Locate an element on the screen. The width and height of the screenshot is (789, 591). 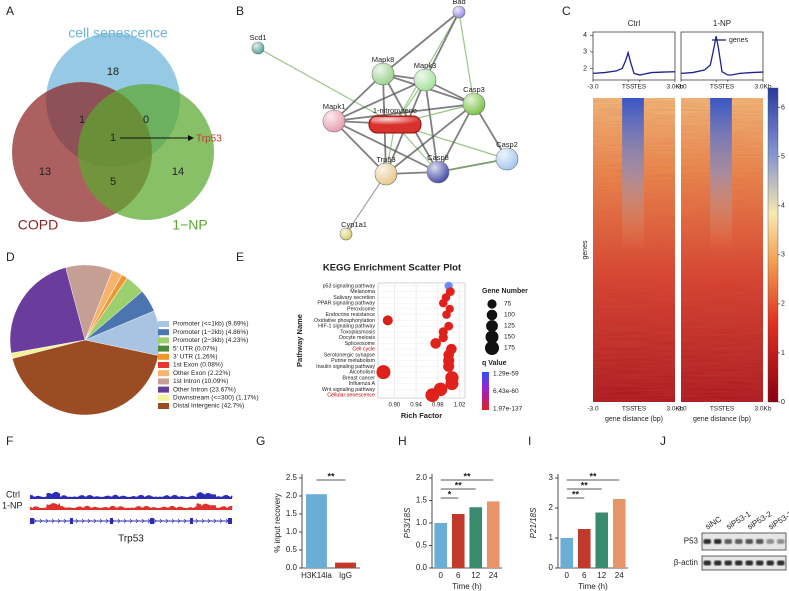
colorbar-tick-label: 1 is located at coordinates (783, 353).